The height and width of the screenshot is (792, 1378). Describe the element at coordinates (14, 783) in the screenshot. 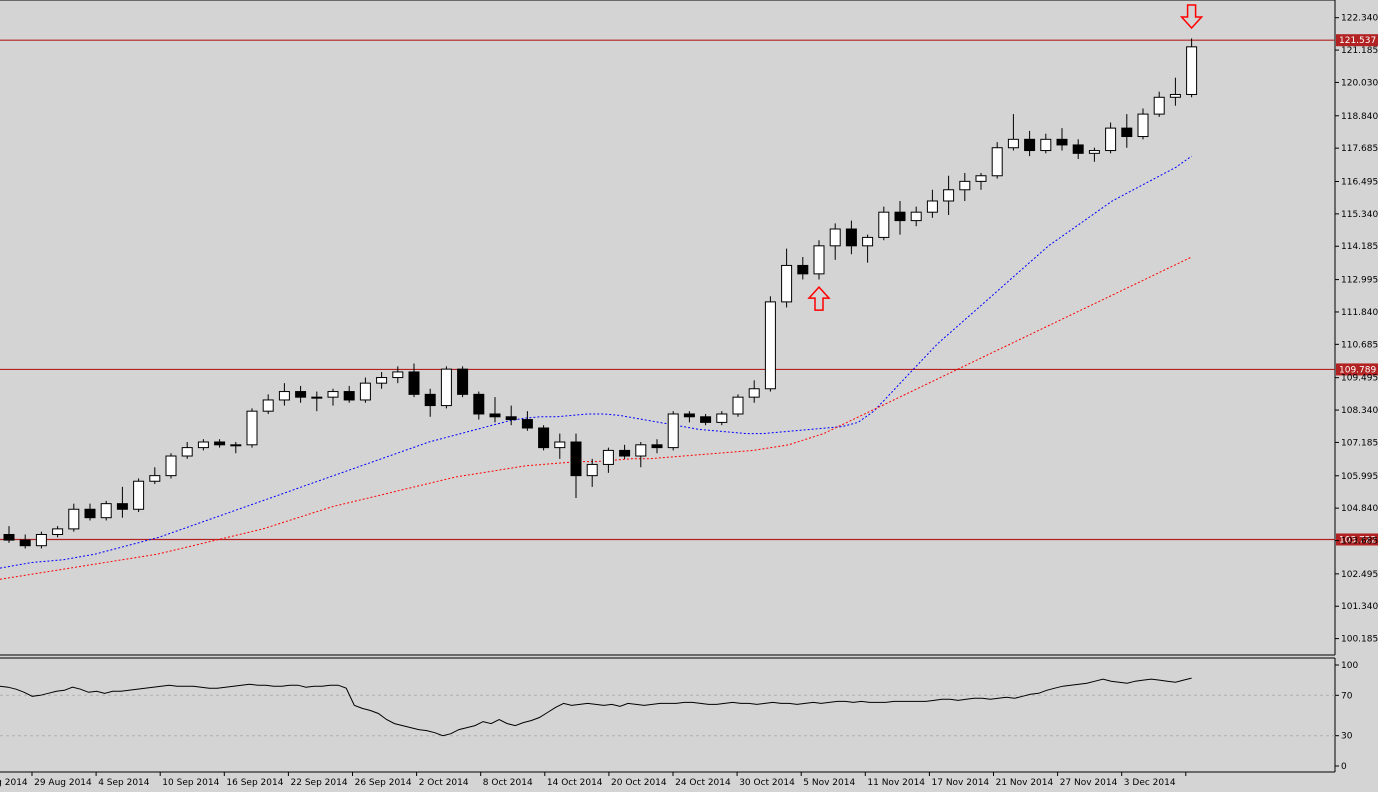

I see `time-tick-label: 26 Aug 2014` at that location.